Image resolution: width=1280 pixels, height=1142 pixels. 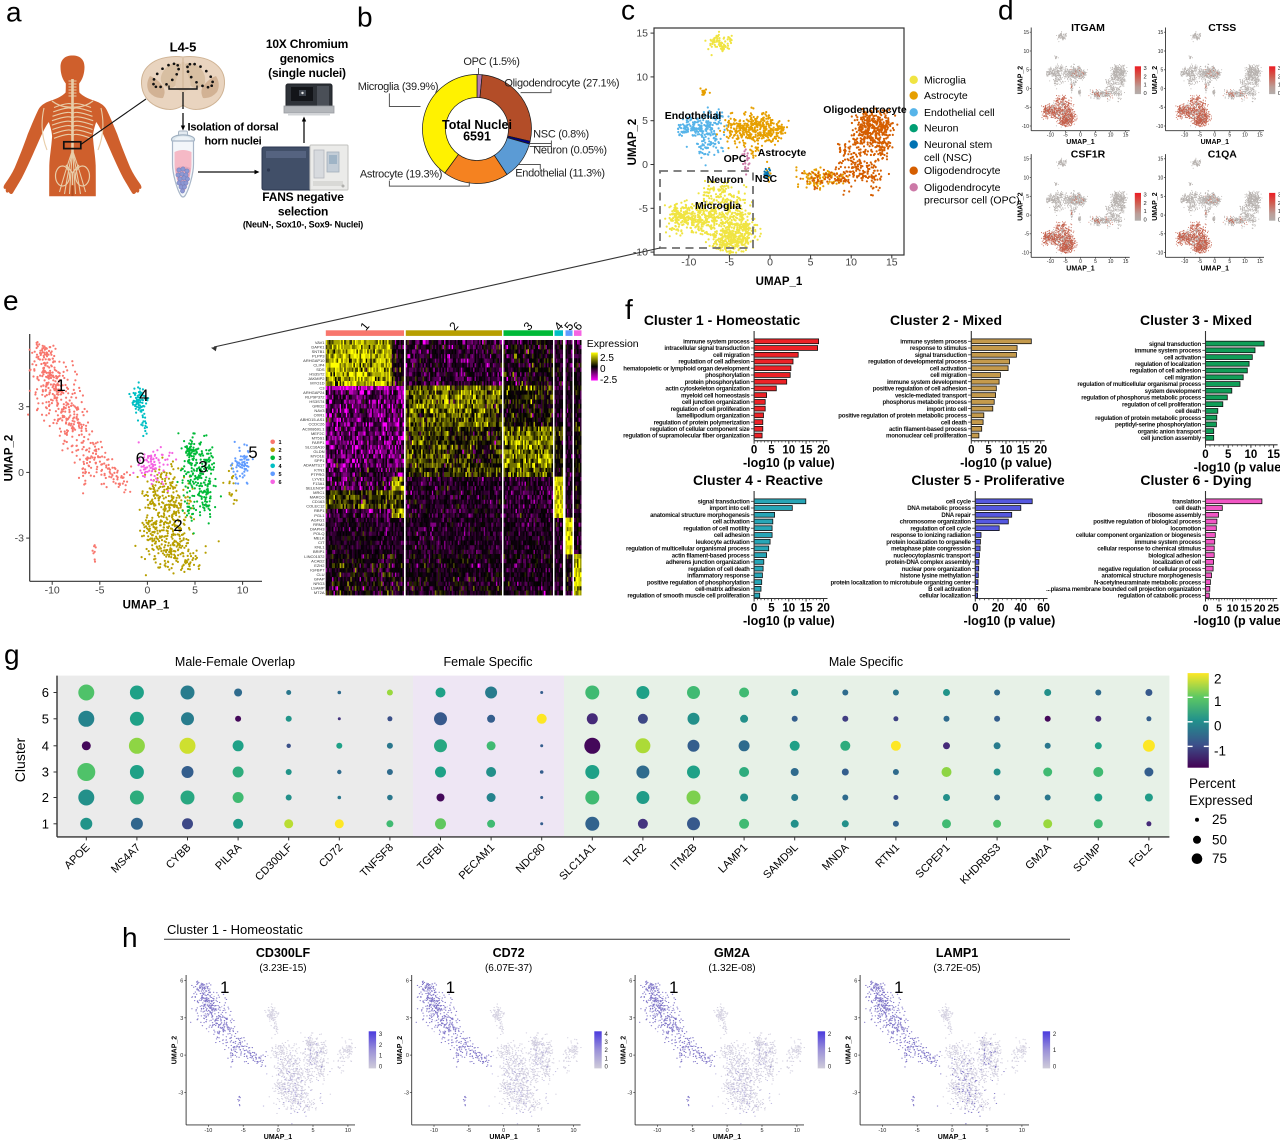 I want to click on svg-text: SELENOP, so click(x=315, y=488).